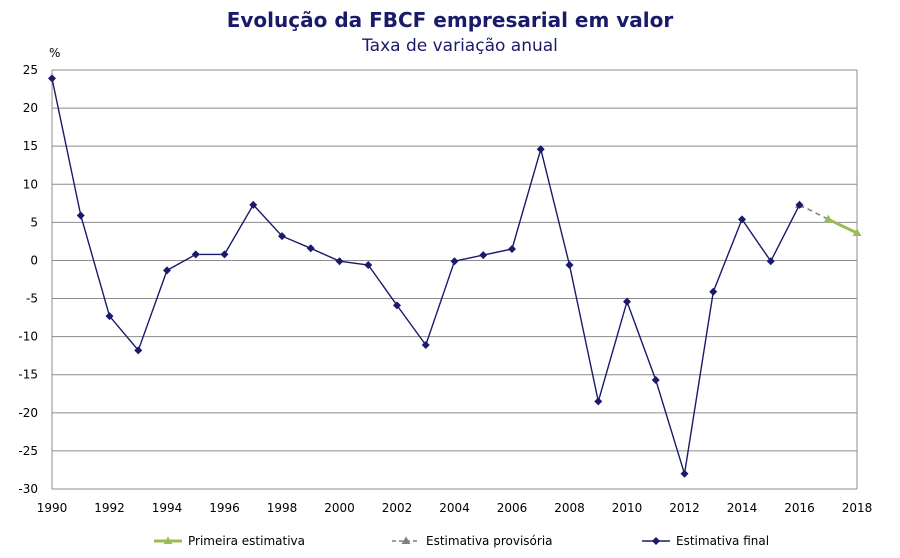  What do you see at coordinates (857, 508) in the screenshot?
I see `x-tick-label: 2018` at bounding box center [857, 508].